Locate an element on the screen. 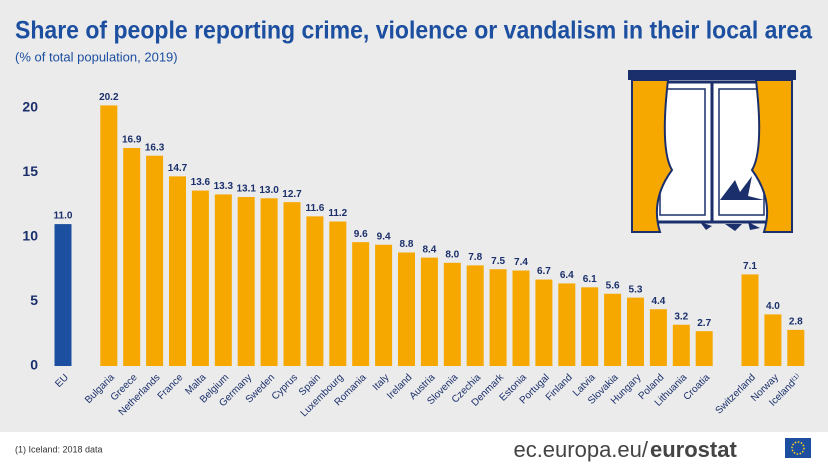  y-tick-label: 20 is located at coordinates (30, 107).